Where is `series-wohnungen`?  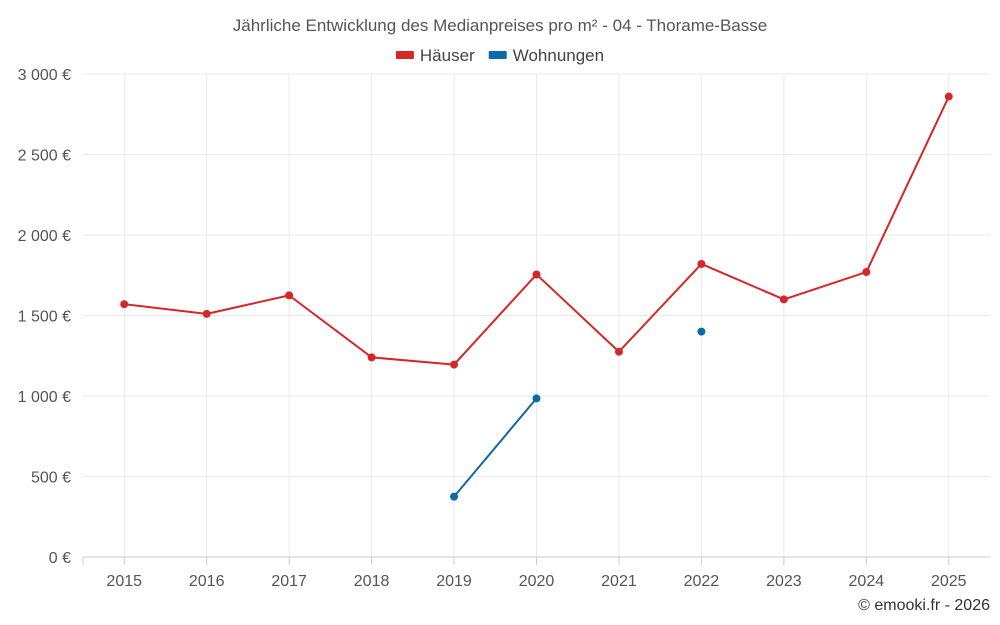
series-wohnungen is located at coordinates (578, 414).